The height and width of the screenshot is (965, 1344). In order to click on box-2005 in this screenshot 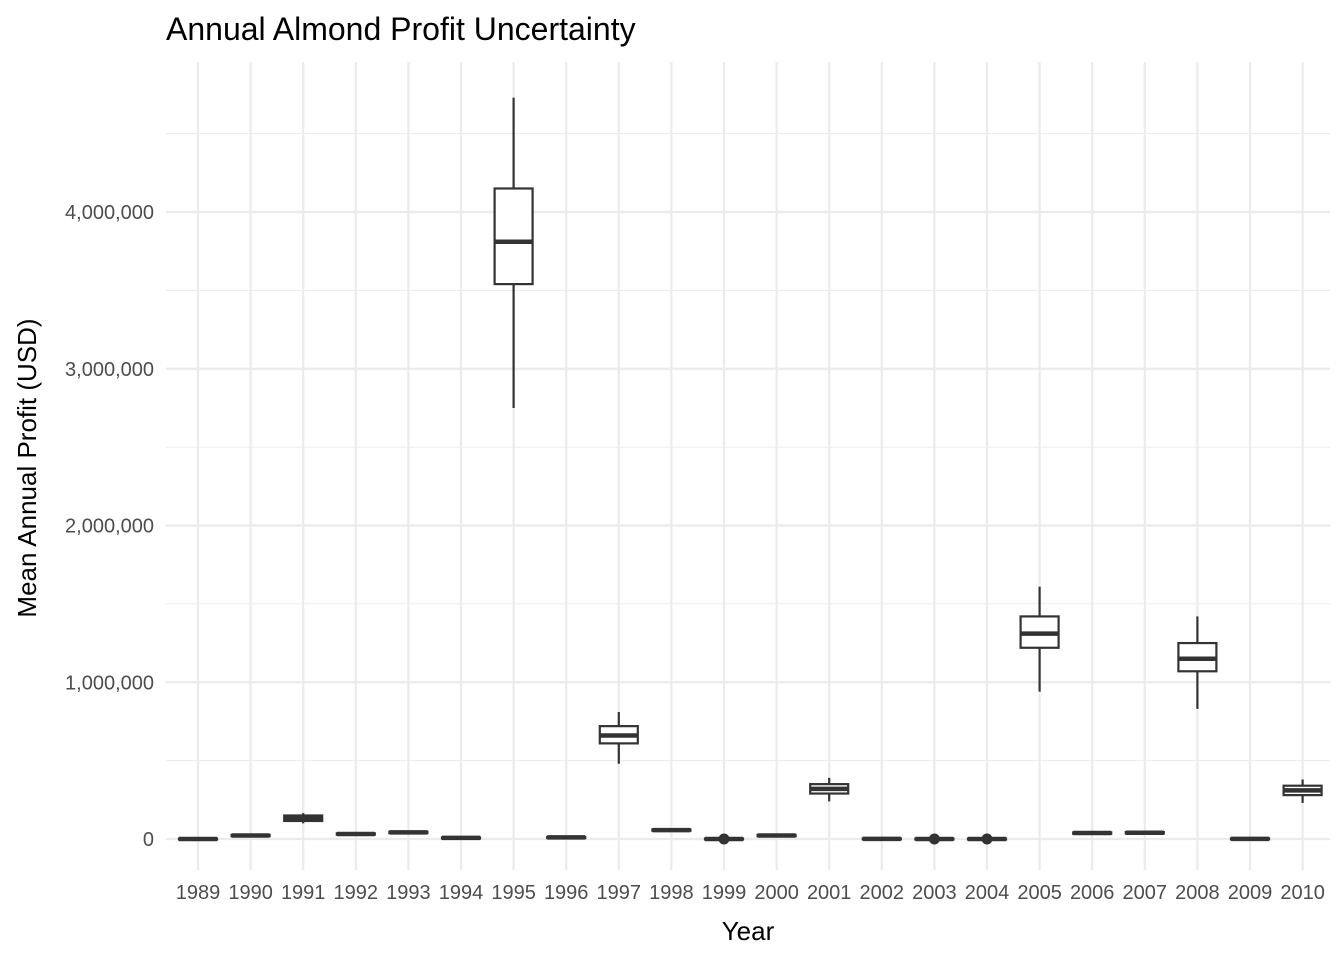, I will do `click(1039, 639)`.